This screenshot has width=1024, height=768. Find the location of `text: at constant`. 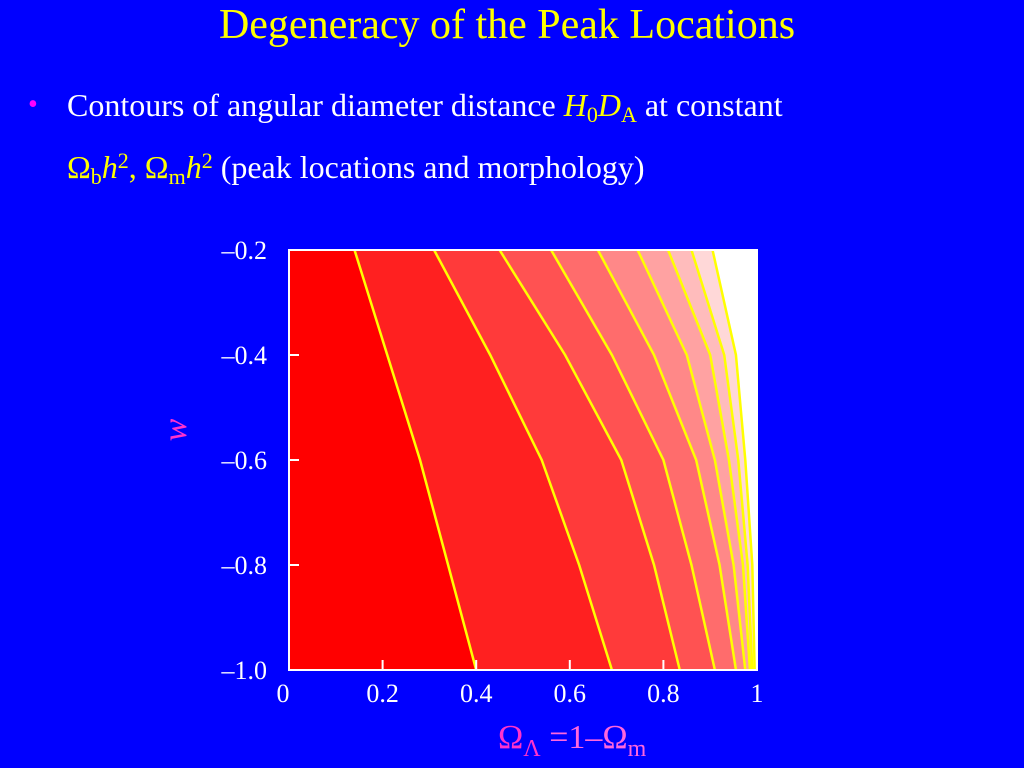

text: at constant is located at coordinates (709, 105).